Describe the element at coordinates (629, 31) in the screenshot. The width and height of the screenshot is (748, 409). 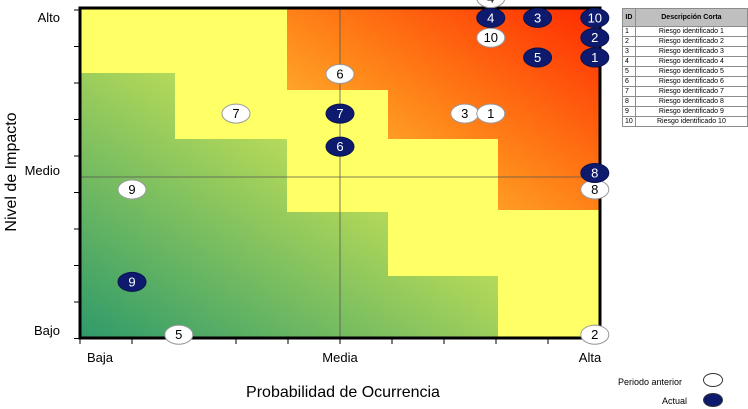
I see `risk-id-cell: 1` at that location.